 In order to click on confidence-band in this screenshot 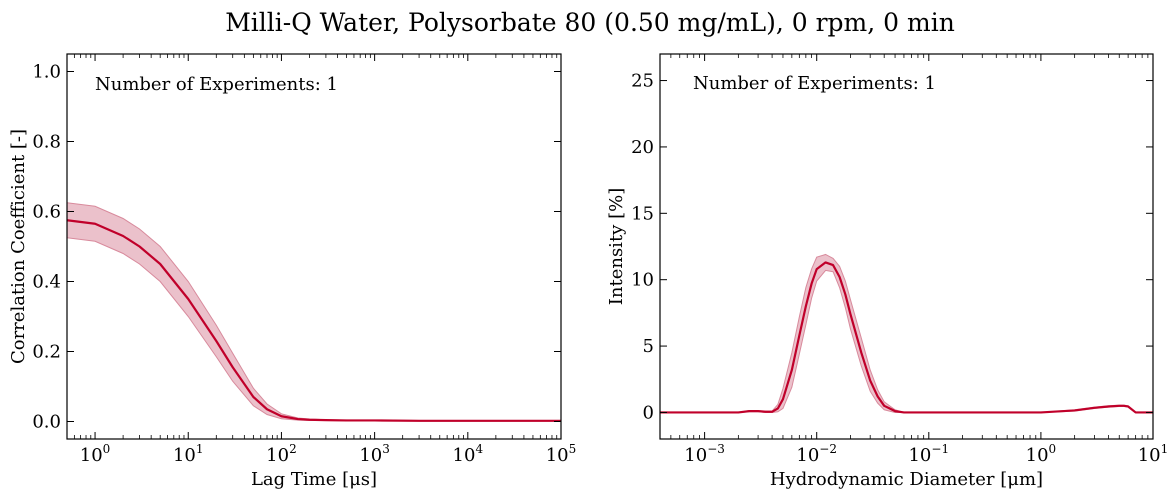, I will do `click(906, 333)`.